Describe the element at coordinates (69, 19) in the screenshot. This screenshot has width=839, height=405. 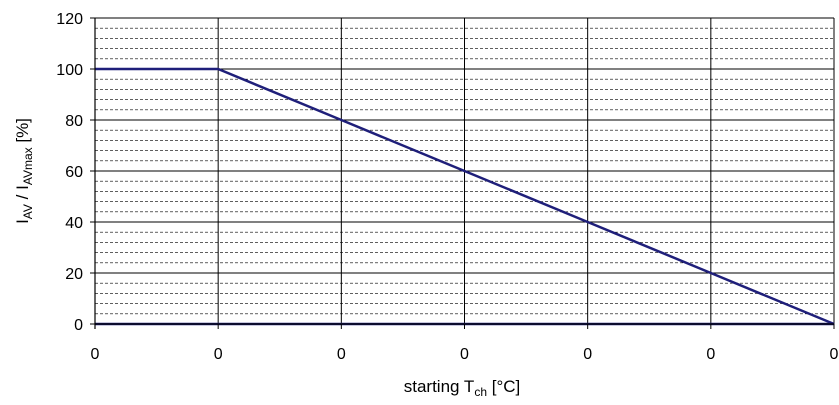
I see `y-tick-label: 120` at that location.